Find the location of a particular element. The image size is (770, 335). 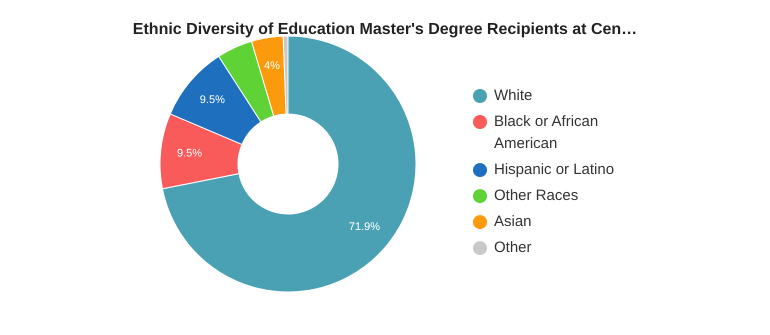

legend-label: Other is located at coordinates (513, 247).